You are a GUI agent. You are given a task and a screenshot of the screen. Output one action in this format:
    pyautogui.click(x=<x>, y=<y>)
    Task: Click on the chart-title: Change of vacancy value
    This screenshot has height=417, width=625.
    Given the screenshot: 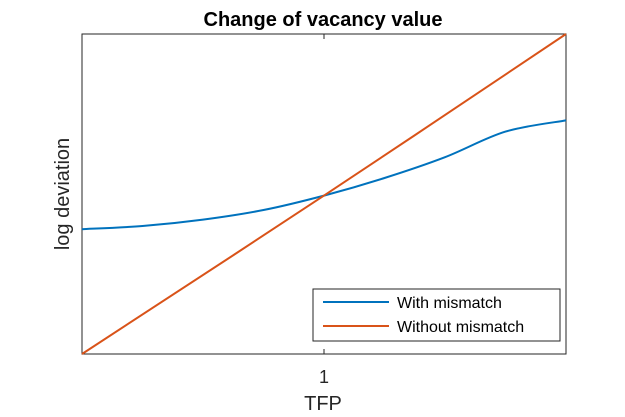 What is the action you would take?
    pyautogui.click(x=323, y=20)
    